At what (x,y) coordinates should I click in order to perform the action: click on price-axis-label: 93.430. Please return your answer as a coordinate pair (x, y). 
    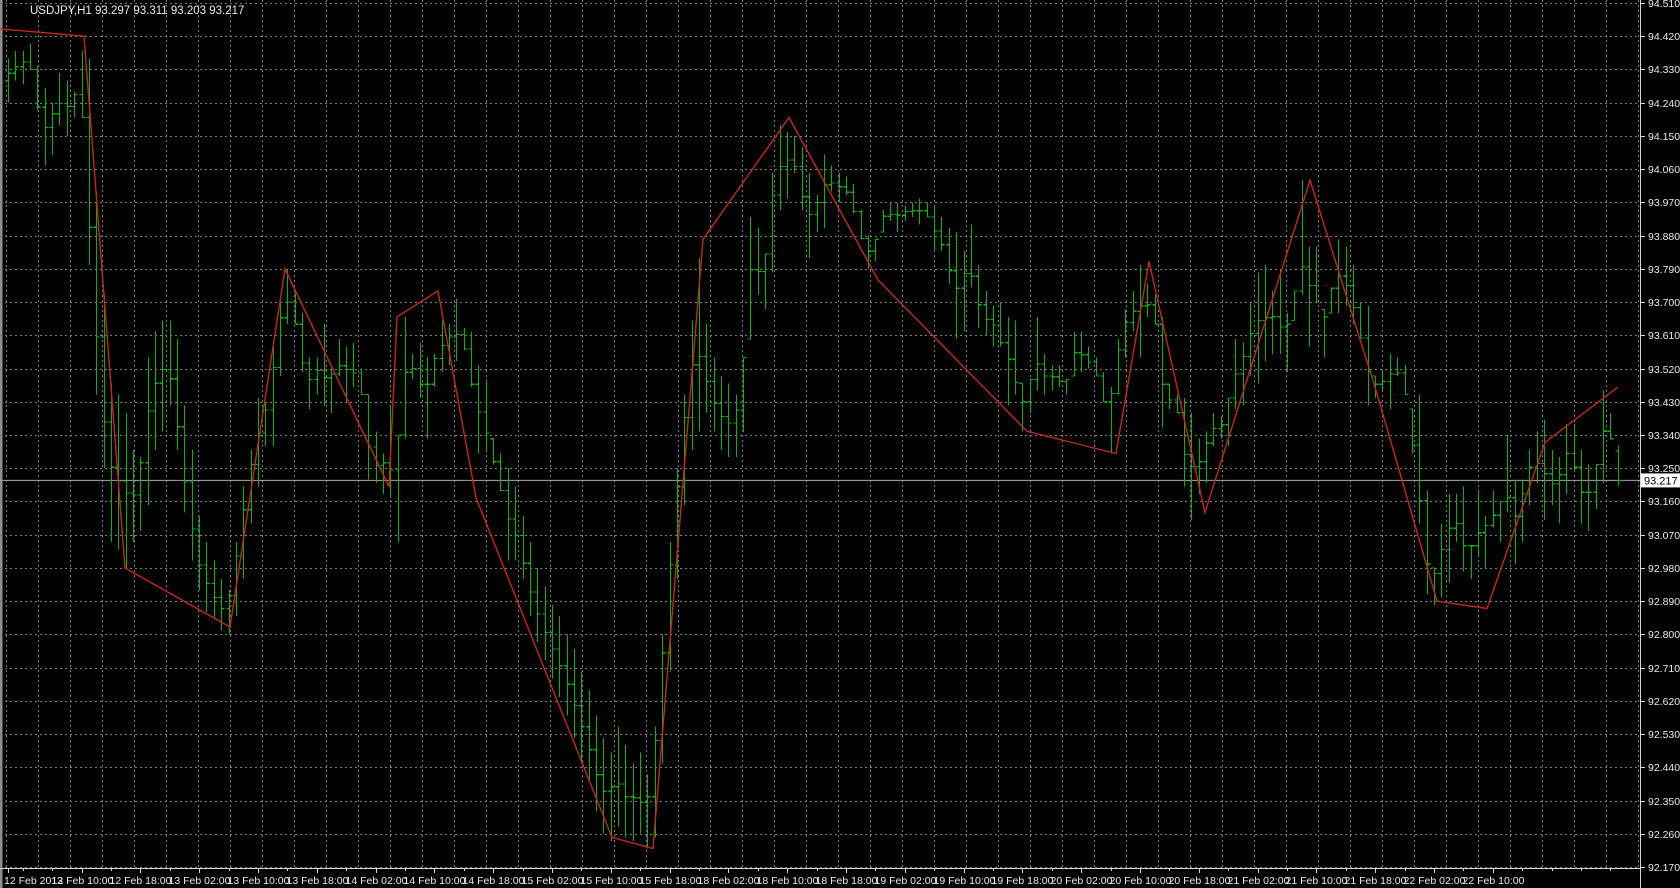
    Looking at the image, I should click on (1664, 403).